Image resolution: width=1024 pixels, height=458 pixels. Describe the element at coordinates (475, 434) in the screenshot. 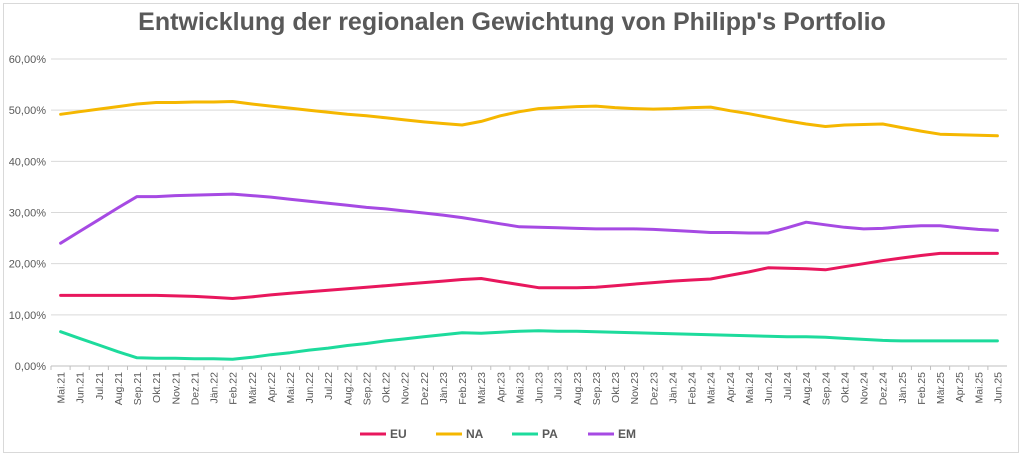

I see `legend-label-na: NA` at that location.